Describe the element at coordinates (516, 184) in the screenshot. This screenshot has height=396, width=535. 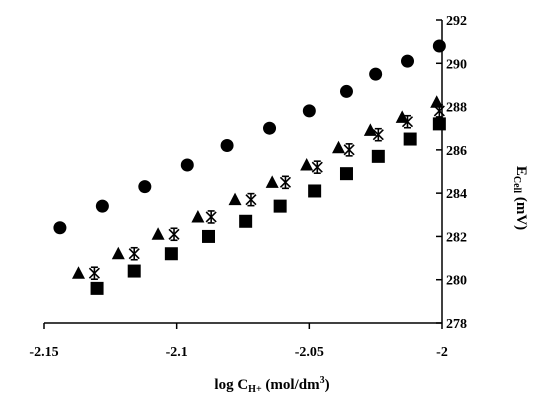
I see `y-axis-title-sub: Cell` at that location.